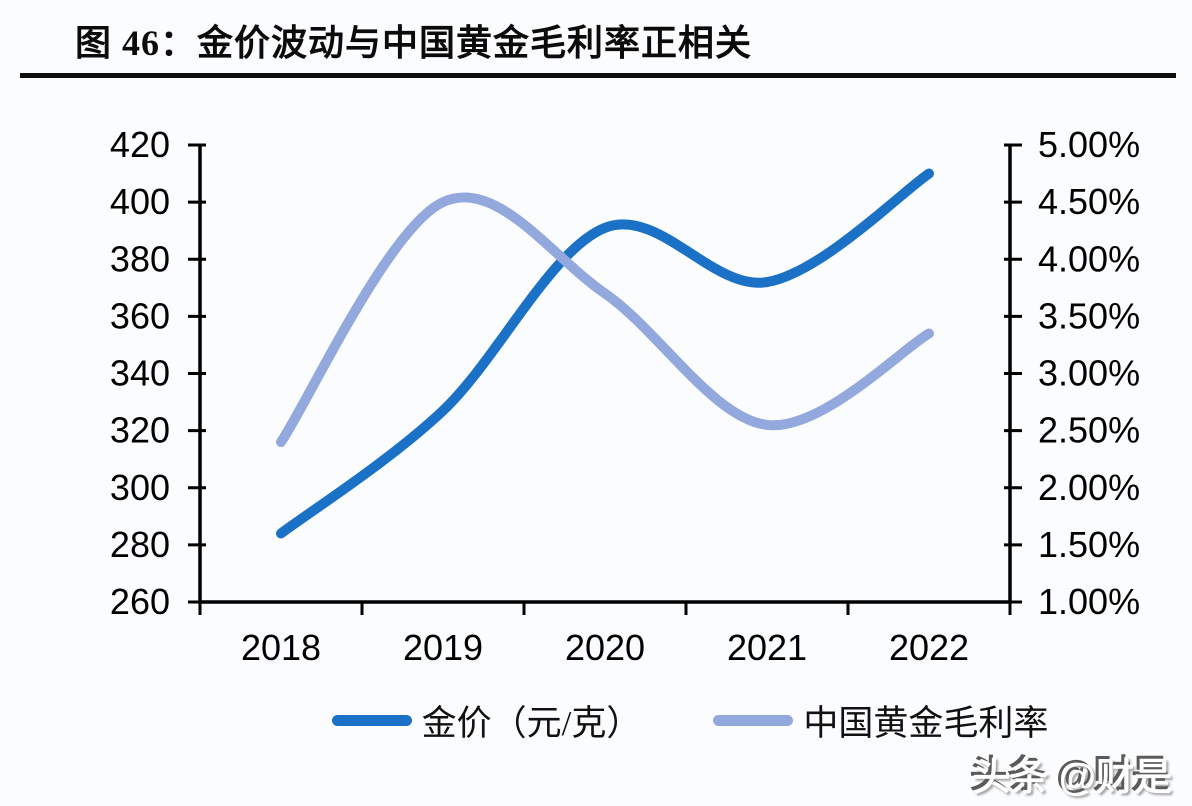 This screenshot has height=806, width=1192. What do you see at coordinates (414, 43) in the screenshot?
I see `figure-title: 图 46：金价波动与中国黄金毛利率正相关` at bounding box center [414, 43].